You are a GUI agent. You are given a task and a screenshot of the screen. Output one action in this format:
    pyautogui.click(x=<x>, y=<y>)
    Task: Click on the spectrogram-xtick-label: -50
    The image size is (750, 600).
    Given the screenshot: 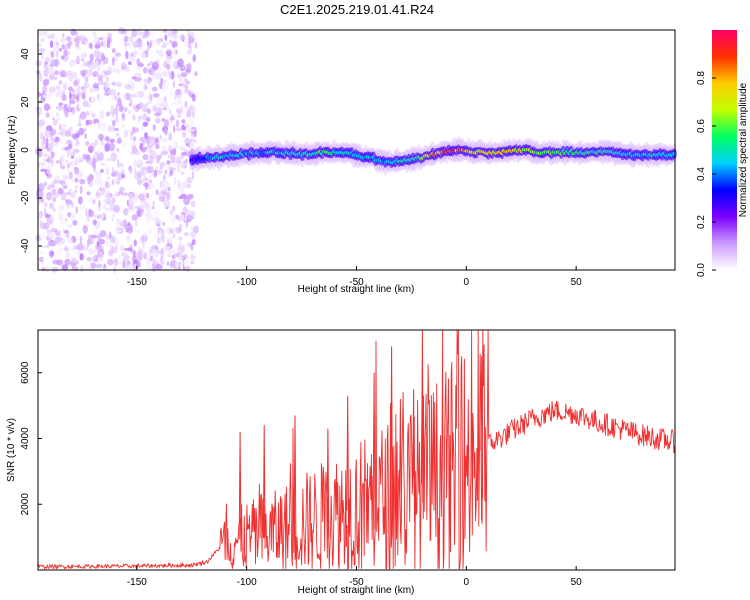 What is the action you would take?
    pyautogui.click(x=356, y=282)
    